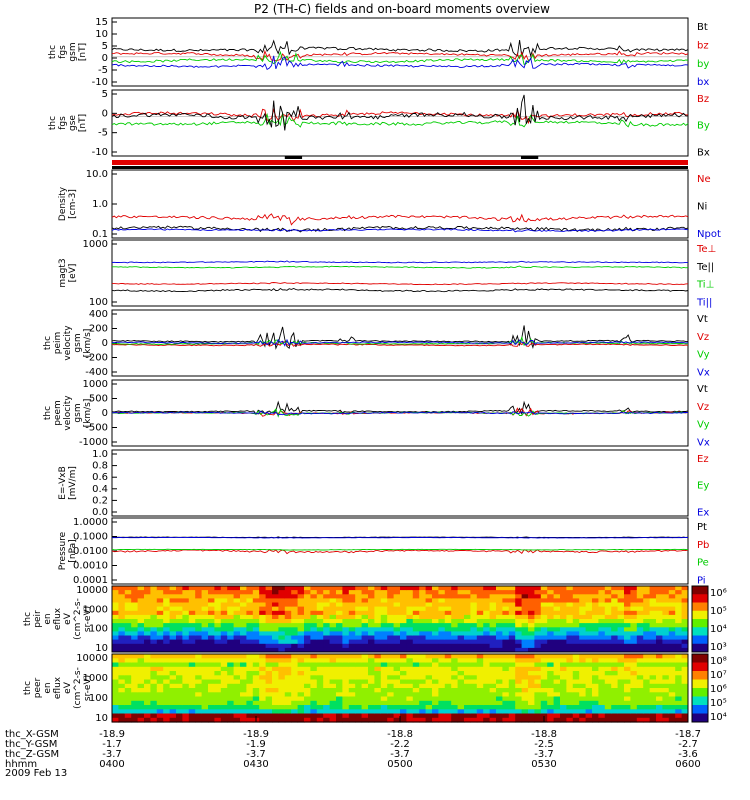  I want to click on mode-bar, so click(400, 162).